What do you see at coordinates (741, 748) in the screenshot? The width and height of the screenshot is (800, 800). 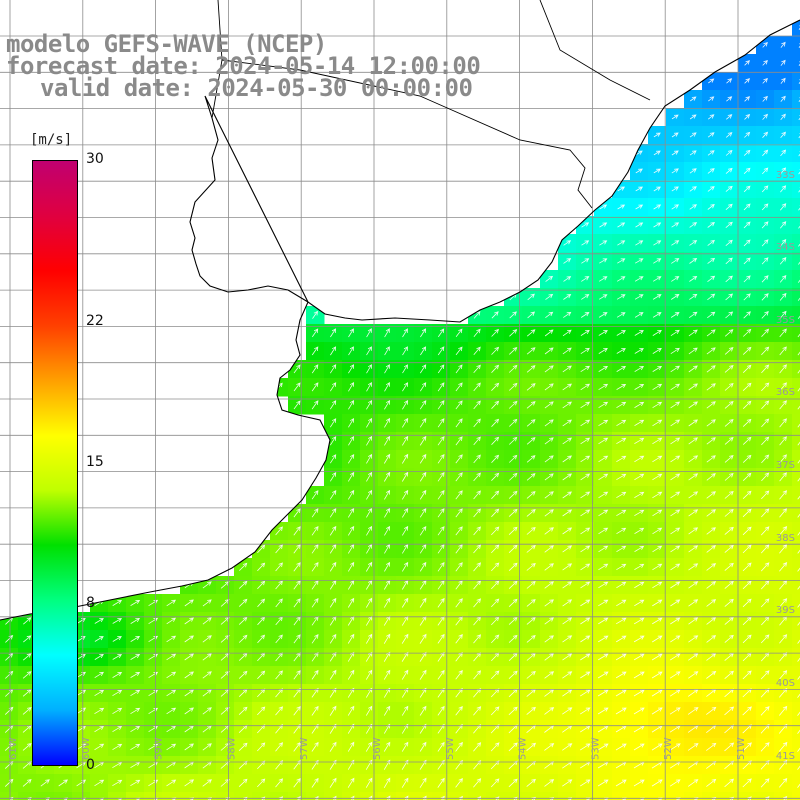 I see `longitude-label: 51W` at bounding box center [741, 748].